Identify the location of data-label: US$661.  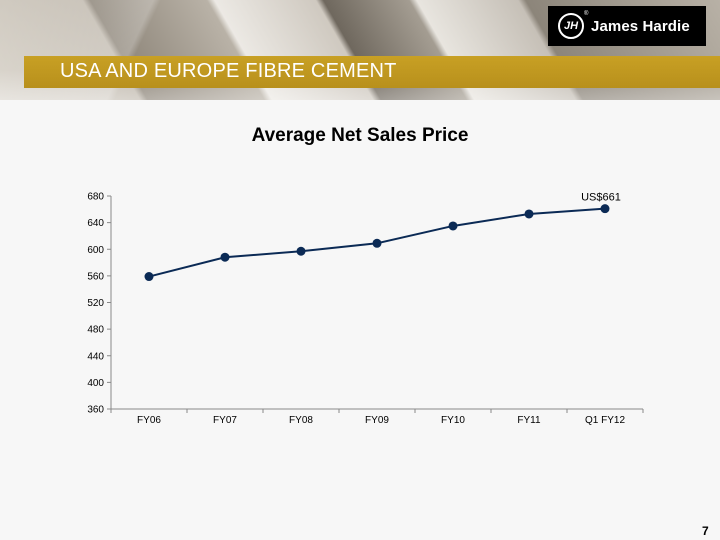
(601, 198).